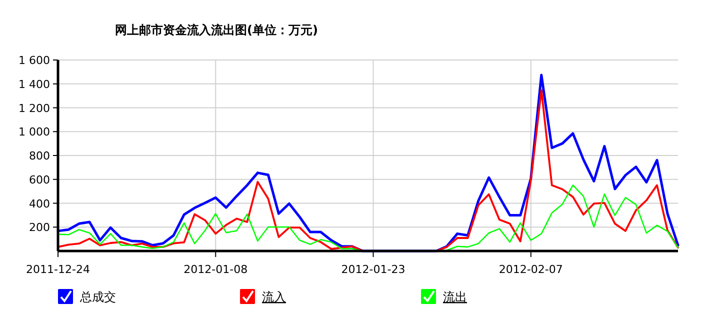 The image size is (717, 326). Describe the element at coordinates (39, 156) in the screenshot. I see `y-tick-label: 800` at that location.